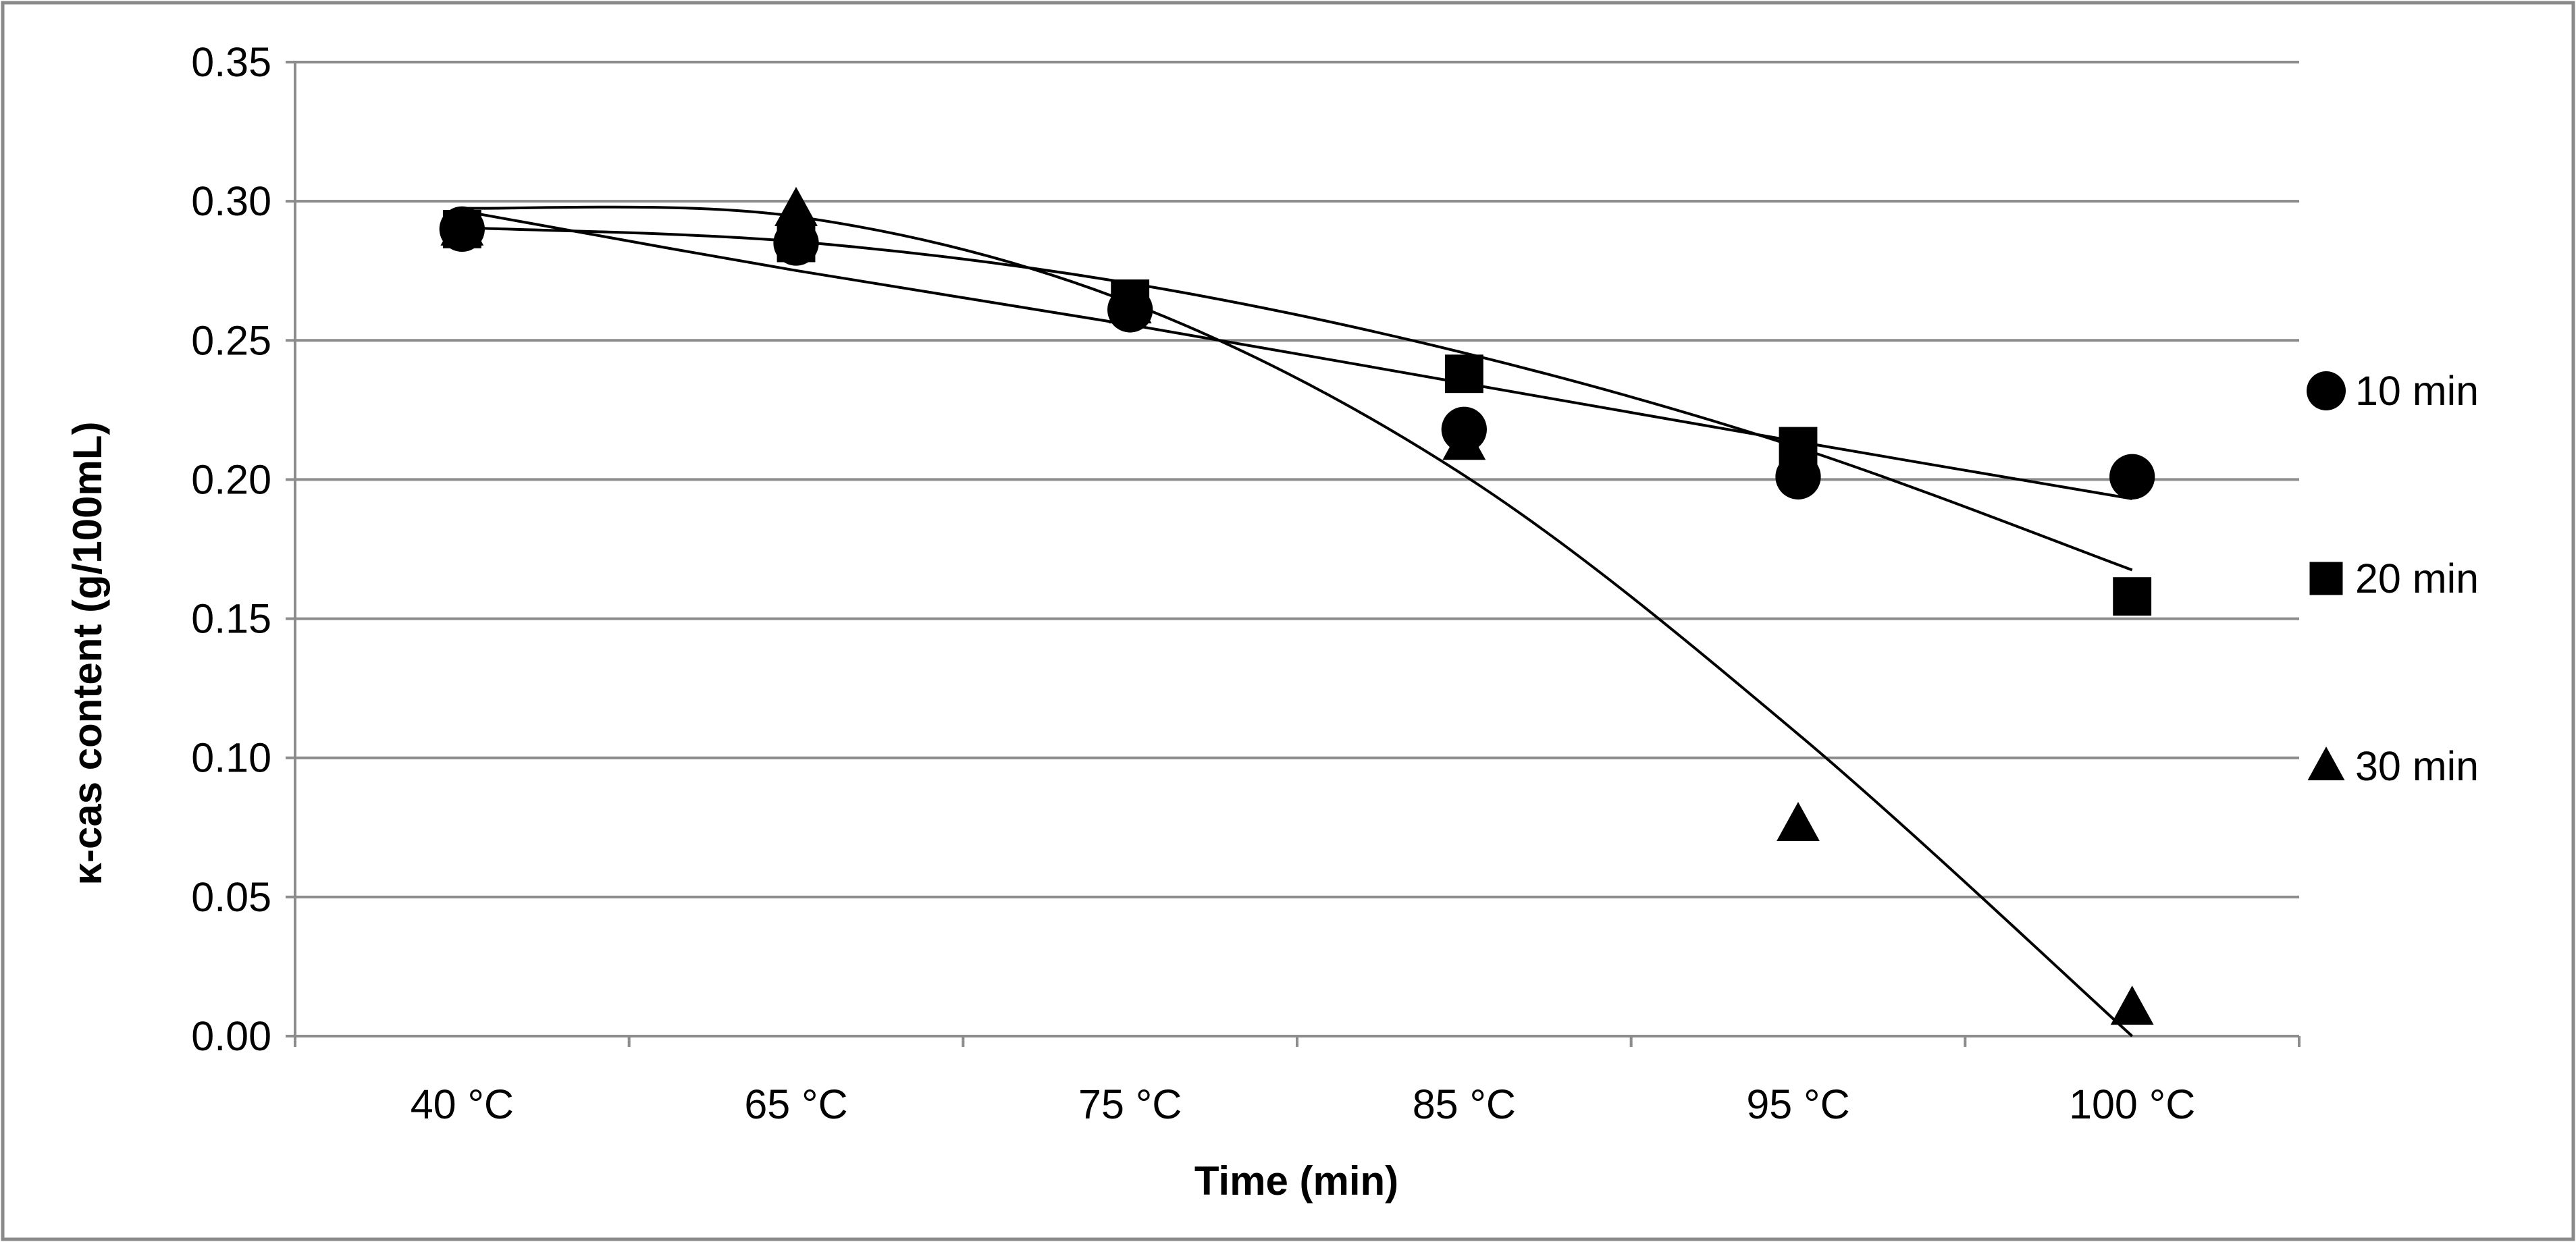 The height and width of the screenshot is (1242, 2576). I want to click on y-tick-label: 0.25, so click(231, 340).